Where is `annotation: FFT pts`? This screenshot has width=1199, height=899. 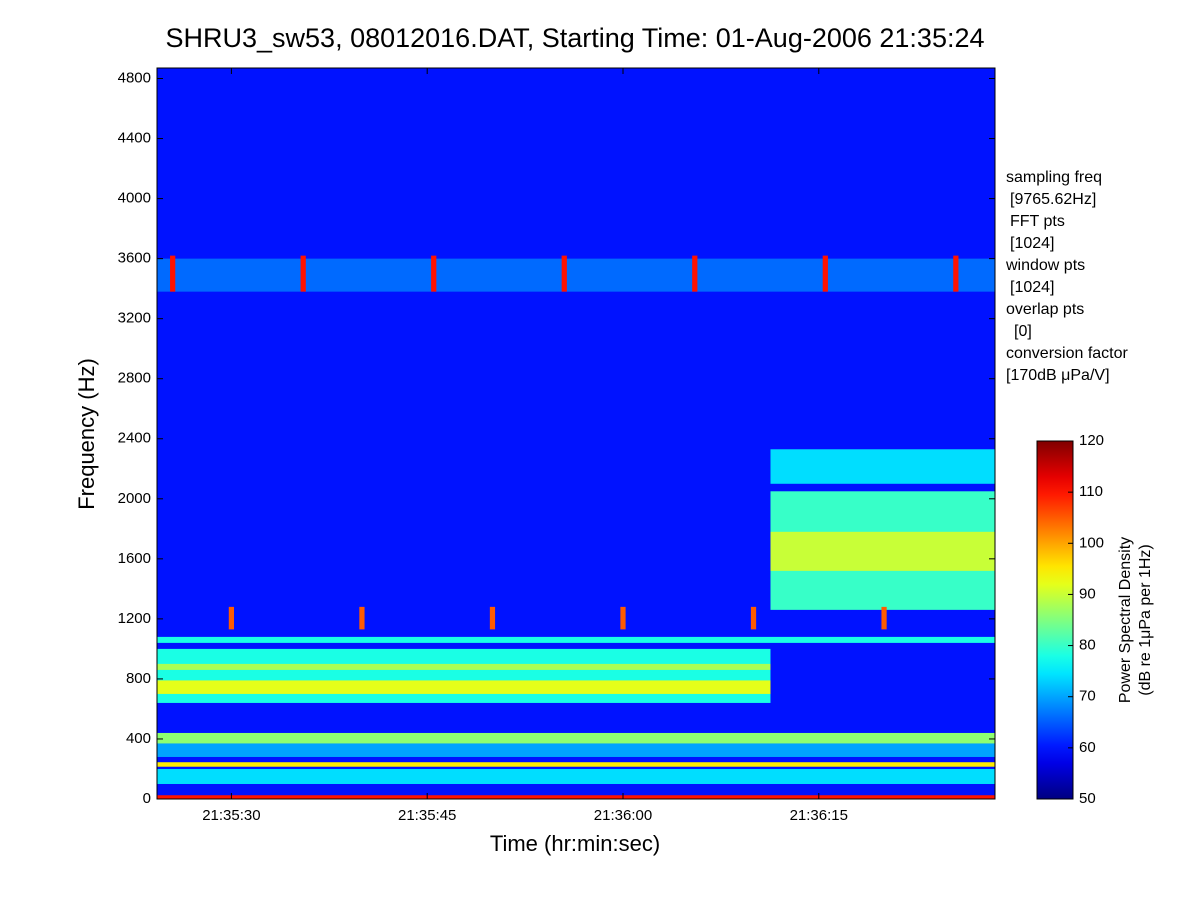 annotation: FFT pts is located at coordinates (1037, 221).